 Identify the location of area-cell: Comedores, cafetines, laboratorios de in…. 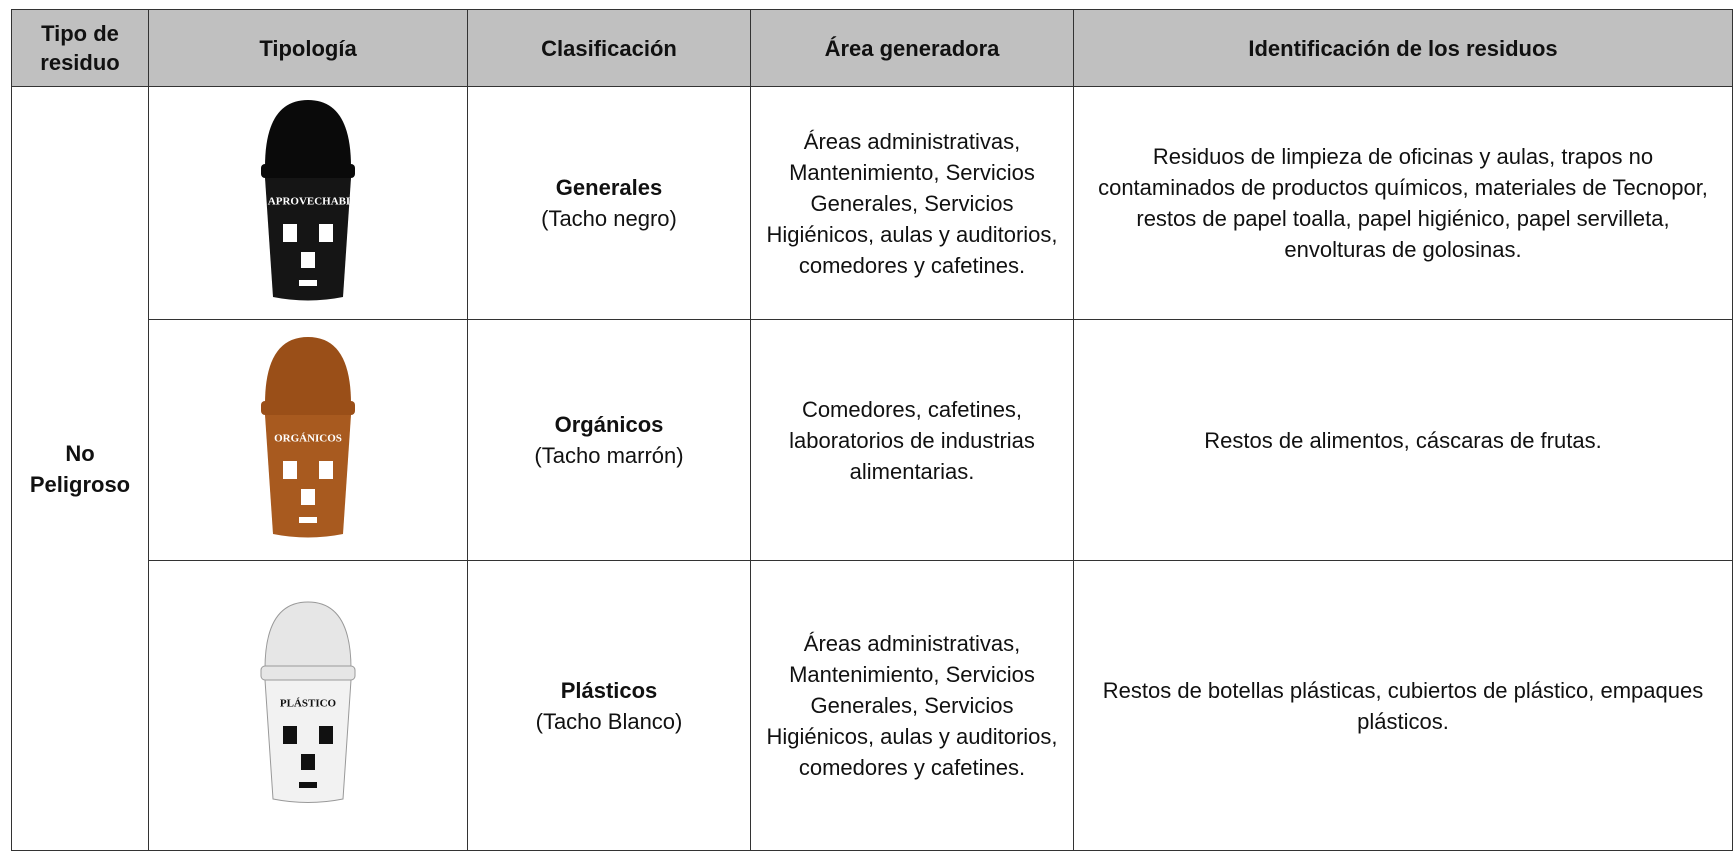
(912, 440).